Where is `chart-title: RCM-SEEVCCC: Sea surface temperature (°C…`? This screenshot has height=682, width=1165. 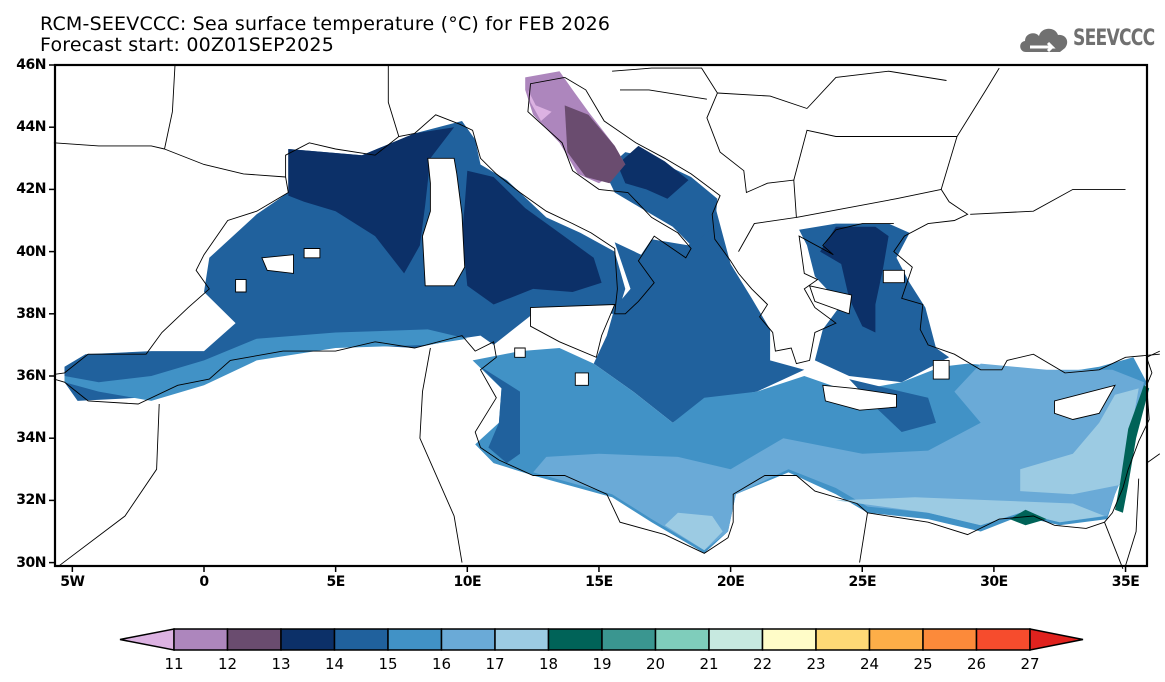 chart-title: RCM-SEEVCCC: Sea surface temperature (°C… is located at coordinates (325, 24).